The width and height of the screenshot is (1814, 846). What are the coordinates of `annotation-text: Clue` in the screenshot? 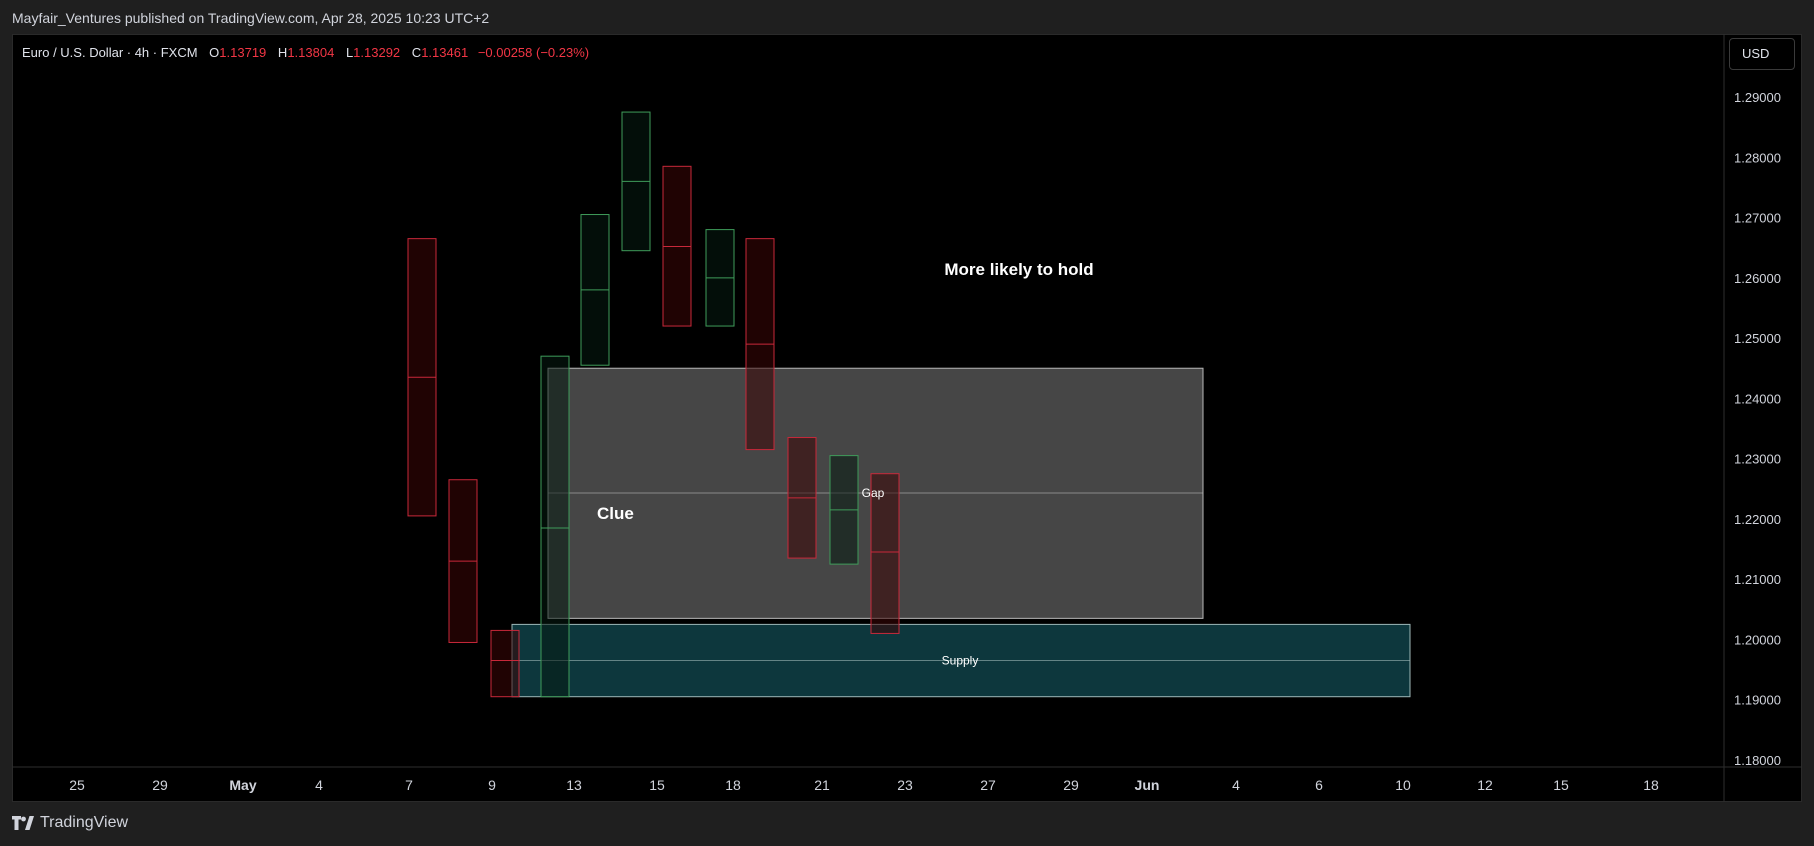 It's located at (615, 513).